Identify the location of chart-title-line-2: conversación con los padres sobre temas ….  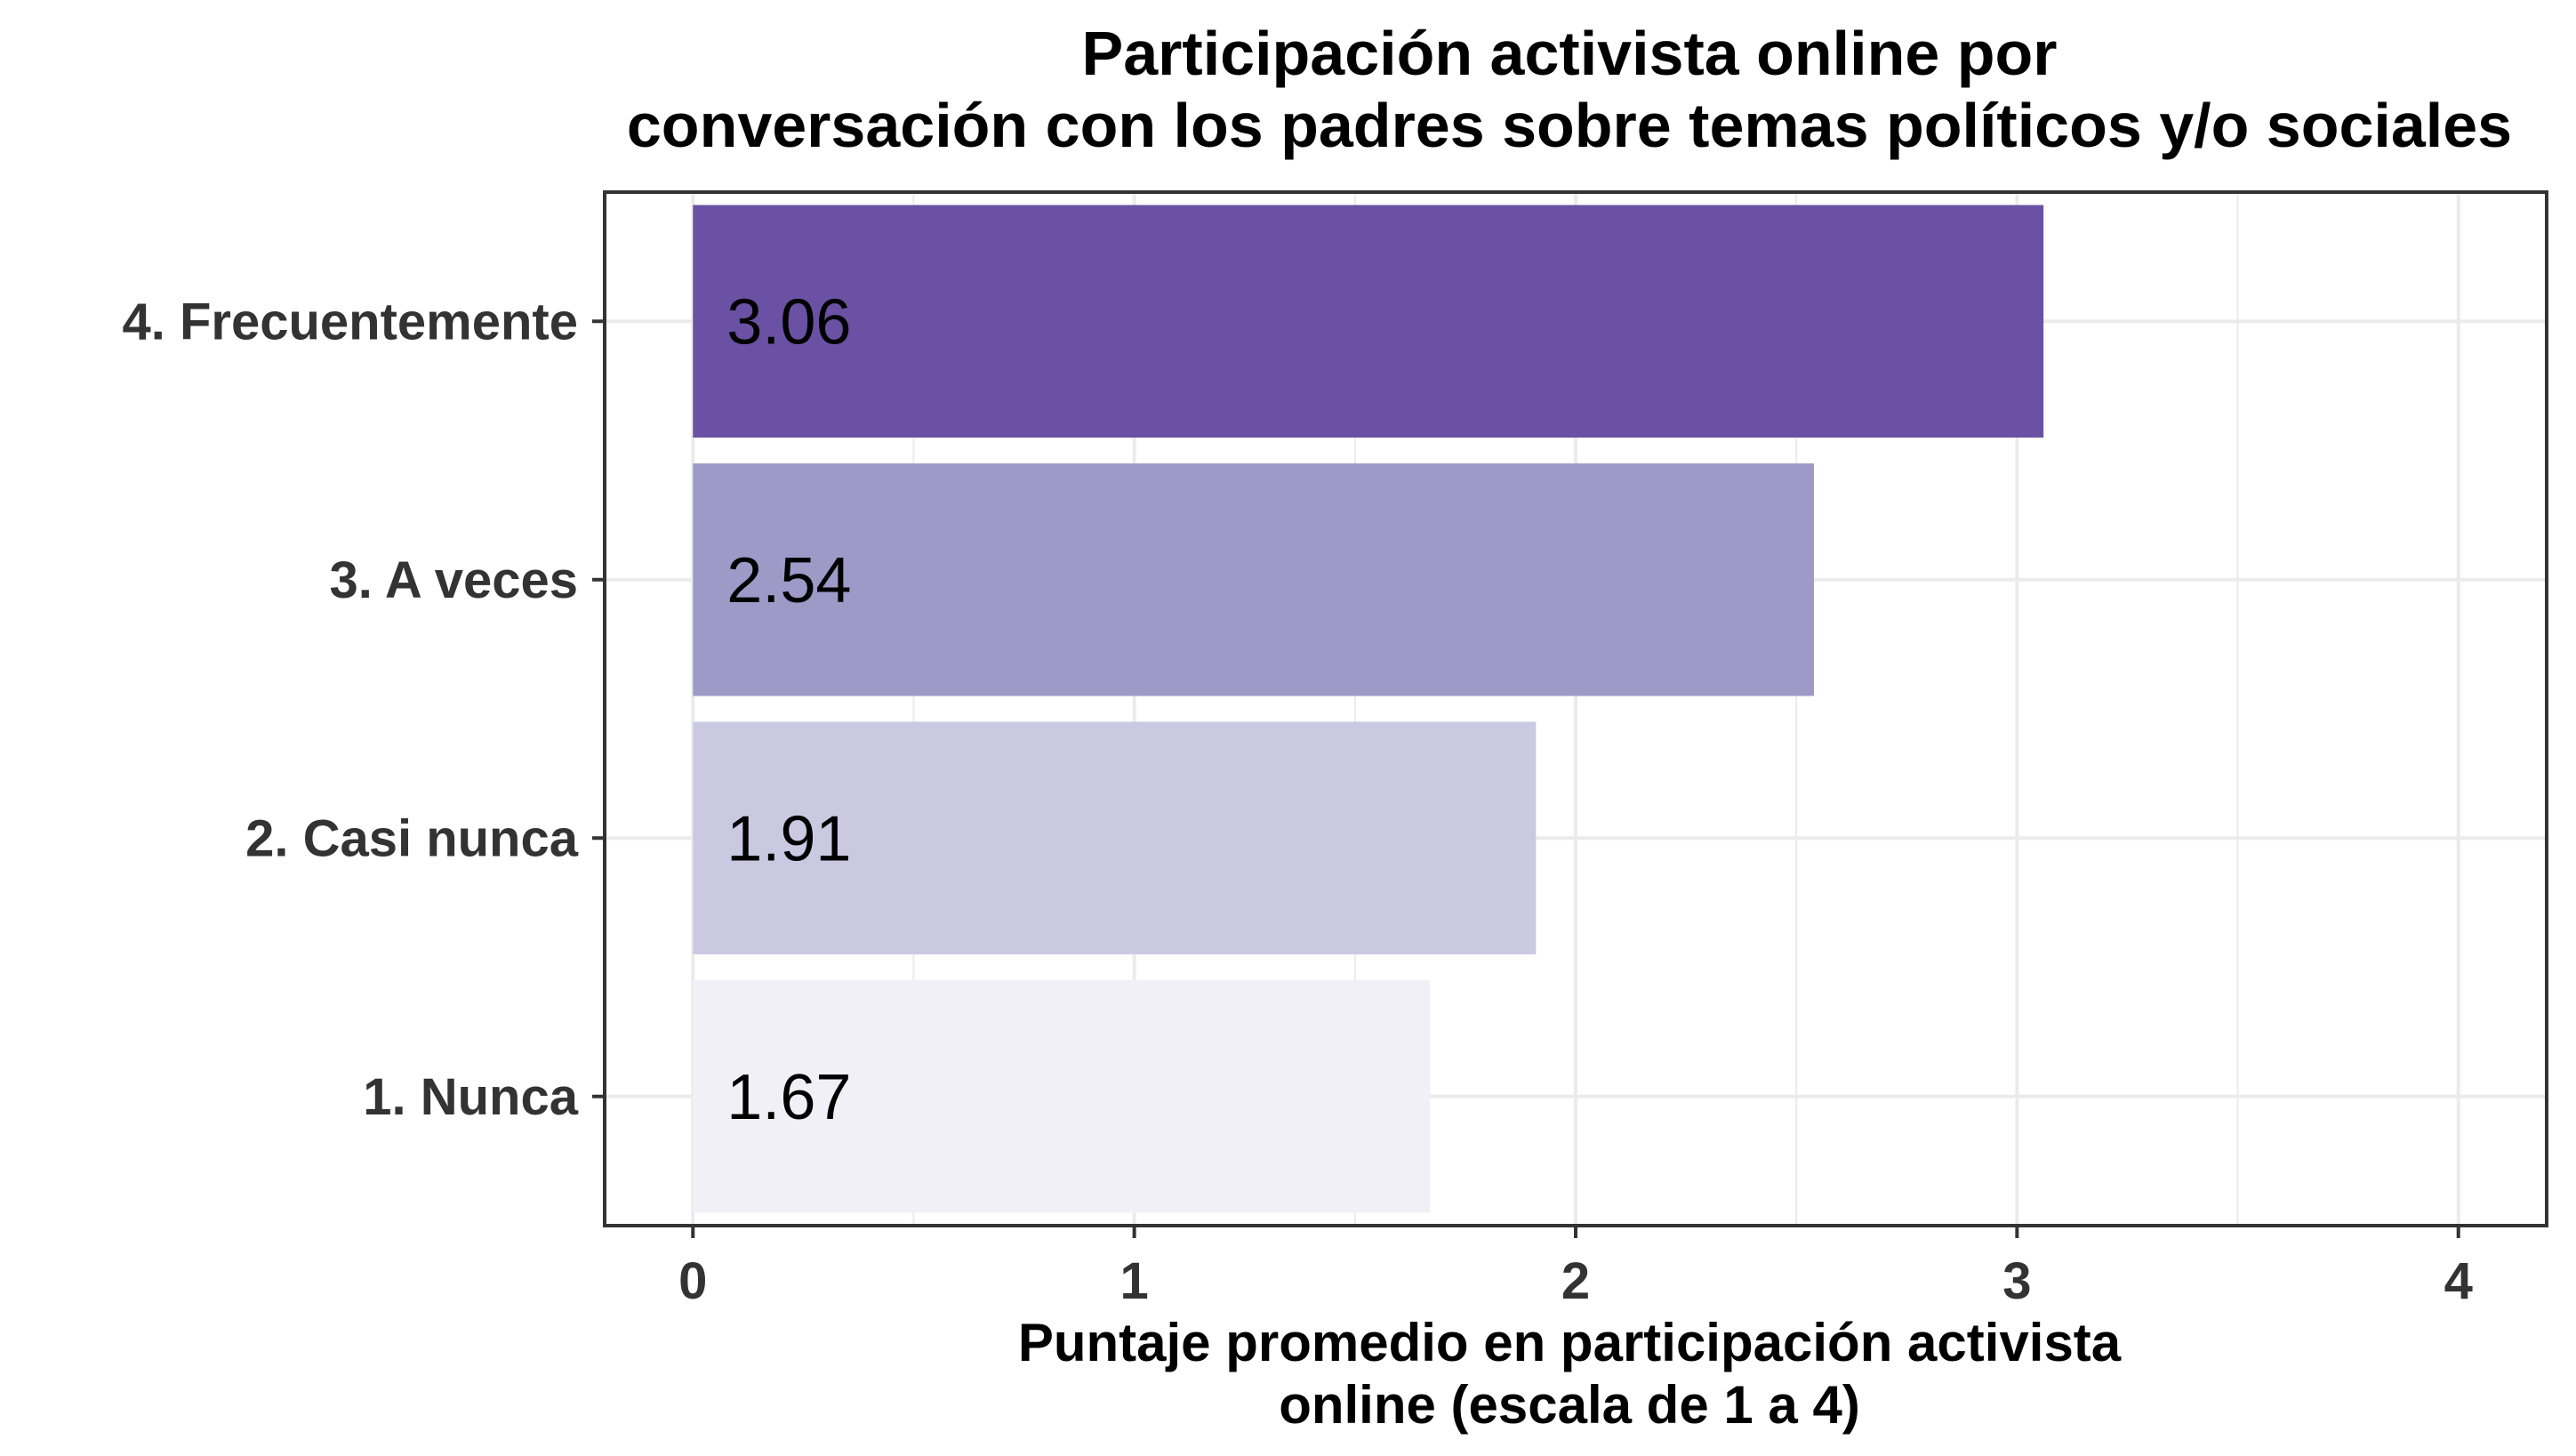
(1569, 125).